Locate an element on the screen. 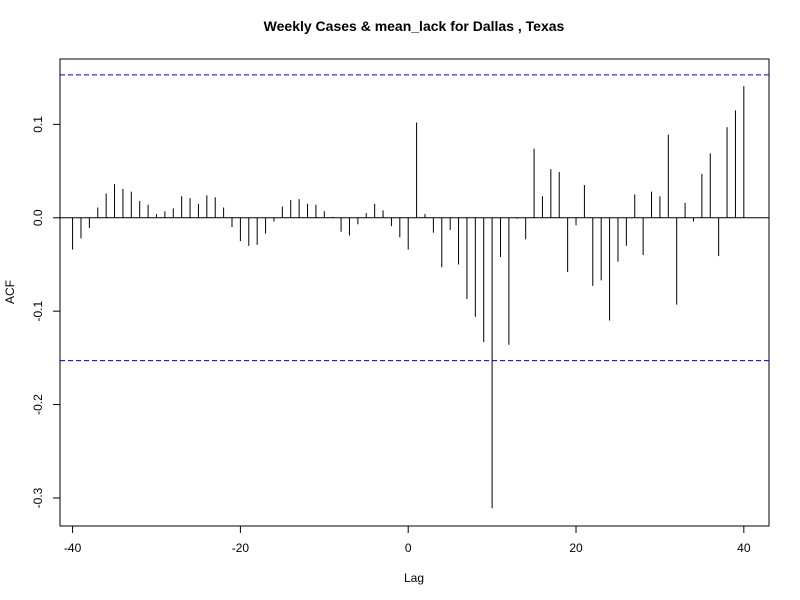 The image size is (800, 600). x-tick-label: -40 is located at coordinates (73, 548).